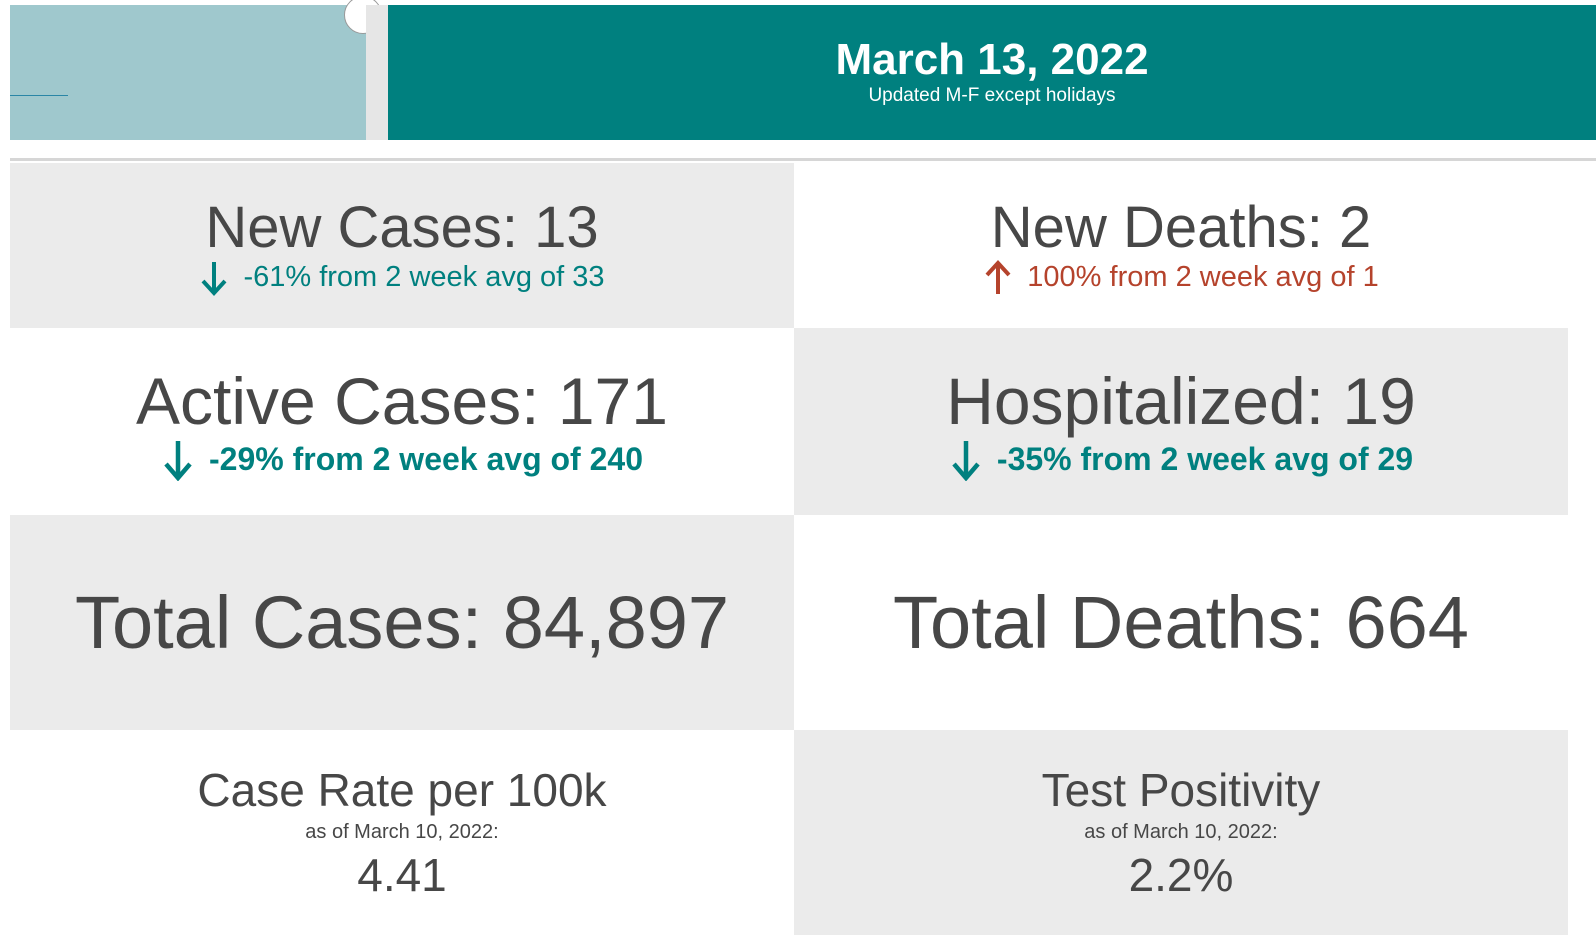 This screenshot has height=950, width=1596. I want to click on tile: New Cases: 13 -61% from 2 week avg of 33, so click(402, 245).